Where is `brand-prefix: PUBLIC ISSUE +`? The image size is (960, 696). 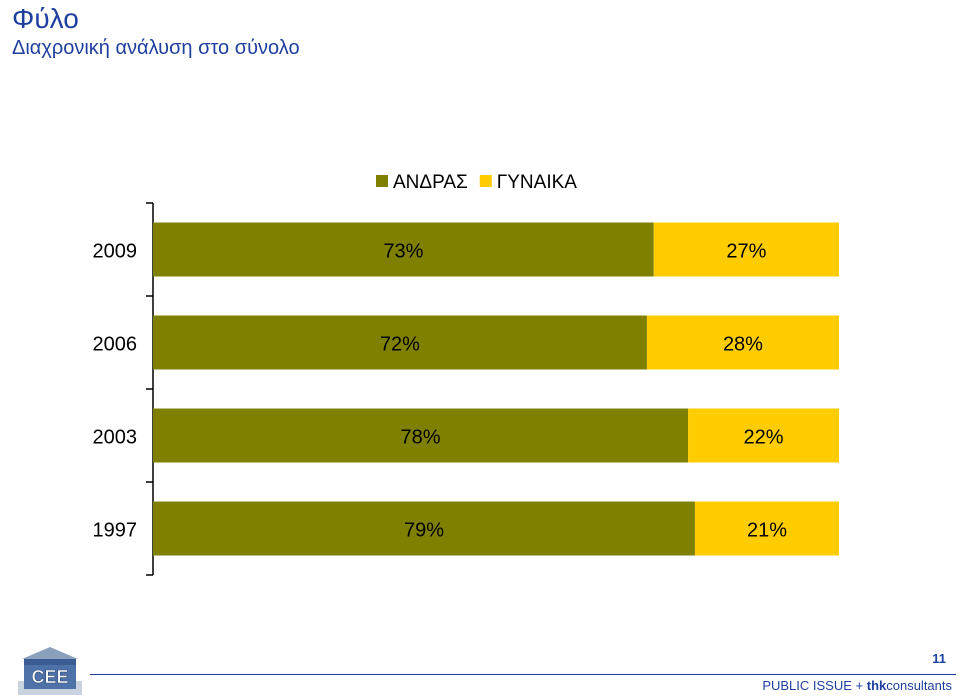 brand-prefix: PUBLIC ISSUE + is located at coordinates (814, 685).